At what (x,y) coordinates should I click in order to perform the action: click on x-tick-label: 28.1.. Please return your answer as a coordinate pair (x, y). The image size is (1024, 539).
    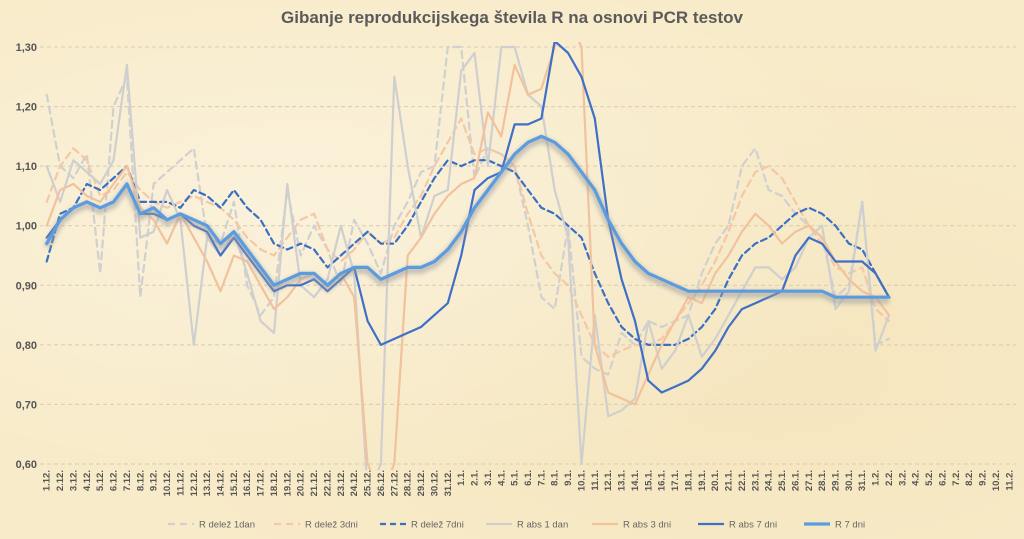
    Looking at the image, I should click on (822, 480).